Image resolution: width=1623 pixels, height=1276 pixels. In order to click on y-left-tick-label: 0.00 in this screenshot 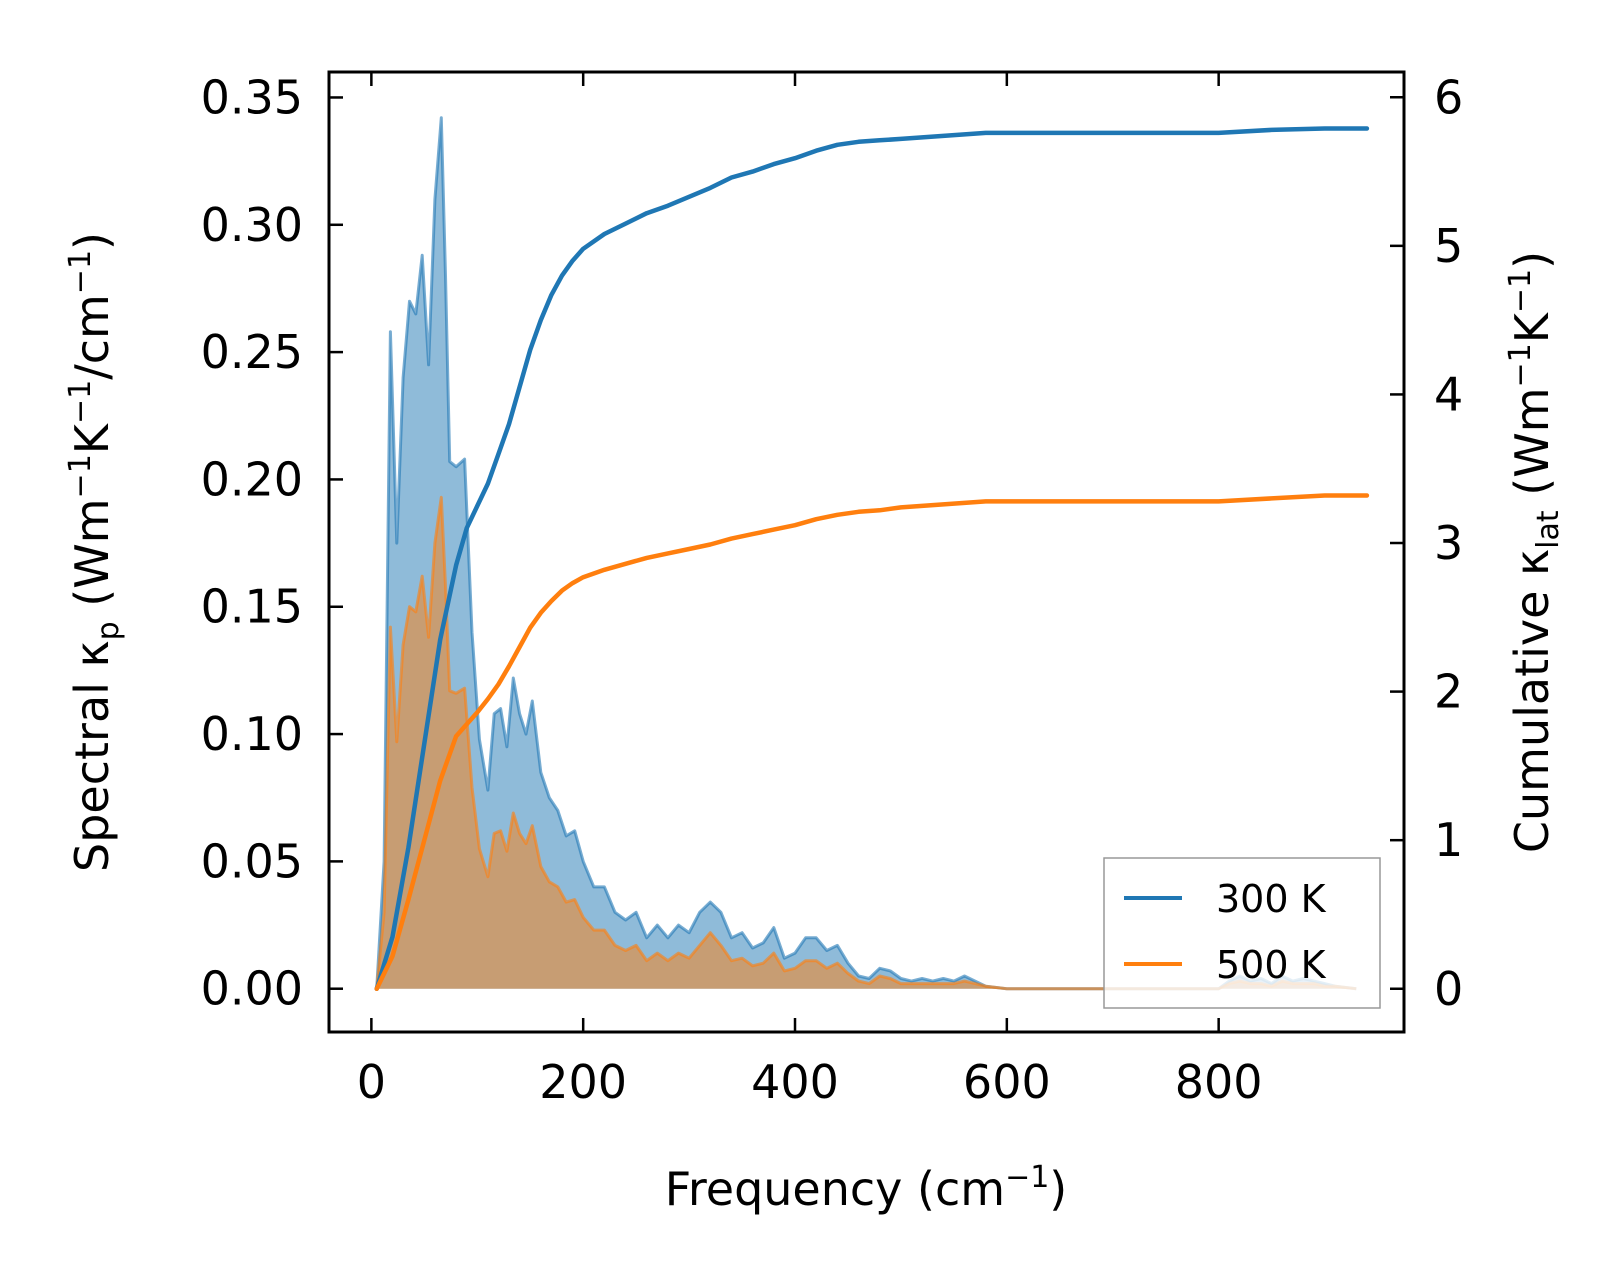, I will do `click(252, 989)`.